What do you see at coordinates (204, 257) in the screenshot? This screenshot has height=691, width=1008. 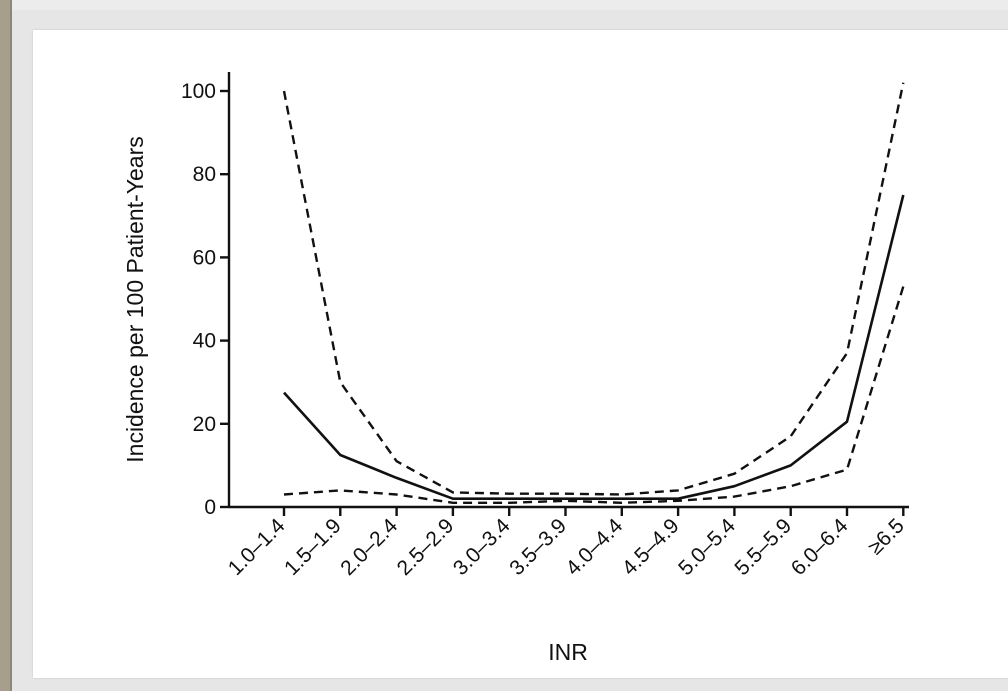 I see `y-tick-label: 60` at bounding box center [204, 257].